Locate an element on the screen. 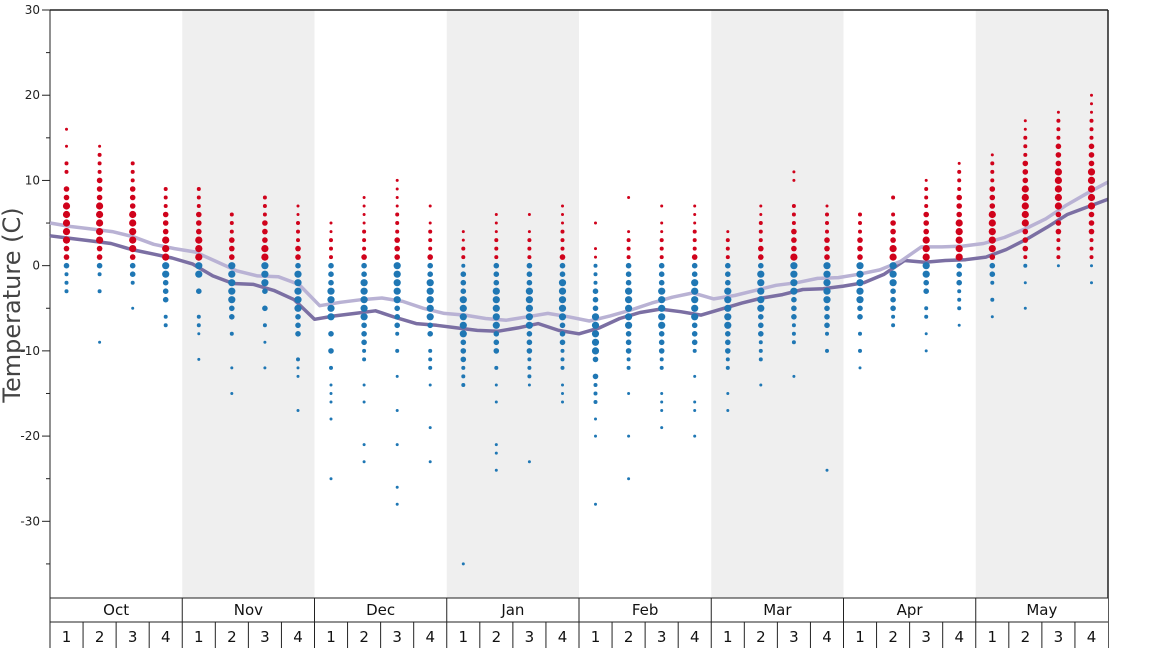 Image resolution: width=1168 pixels, height=648 pixels. week-label: 1 is located at coordinates (464, 637).